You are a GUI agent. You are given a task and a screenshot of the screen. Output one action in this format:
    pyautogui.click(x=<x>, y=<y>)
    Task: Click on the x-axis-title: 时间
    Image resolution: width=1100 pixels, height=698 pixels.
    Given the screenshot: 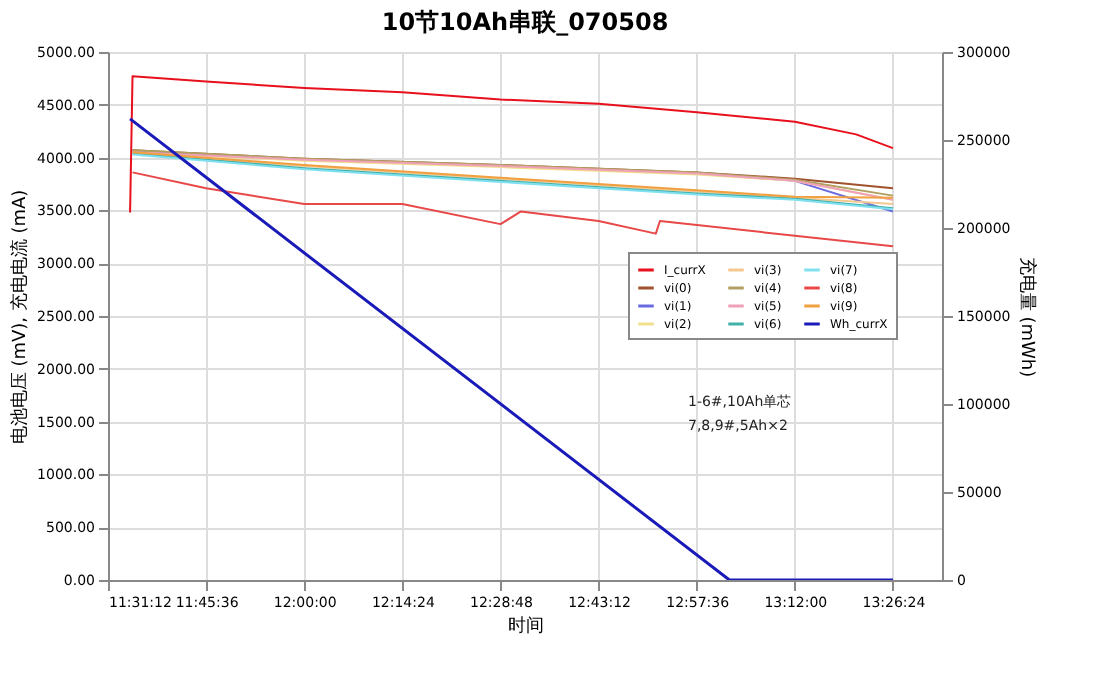 What is the action you would take?
    pyautogui.click(x=526, y=626)
    